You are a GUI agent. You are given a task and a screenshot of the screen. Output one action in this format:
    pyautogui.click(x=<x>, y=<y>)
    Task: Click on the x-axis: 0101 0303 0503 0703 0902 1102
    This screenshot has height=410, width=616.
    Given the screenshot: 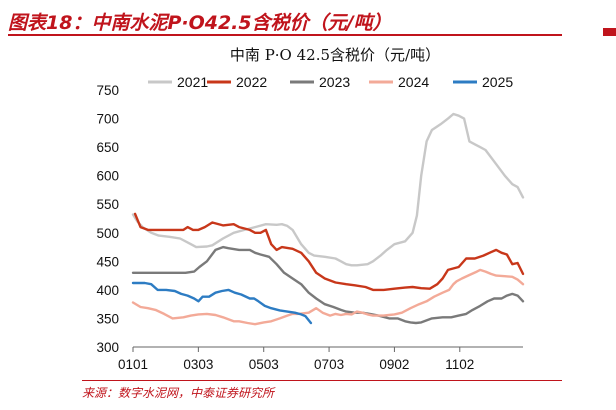 What is the action you would take?
    pyautogui.click(x=320, y=359)
    